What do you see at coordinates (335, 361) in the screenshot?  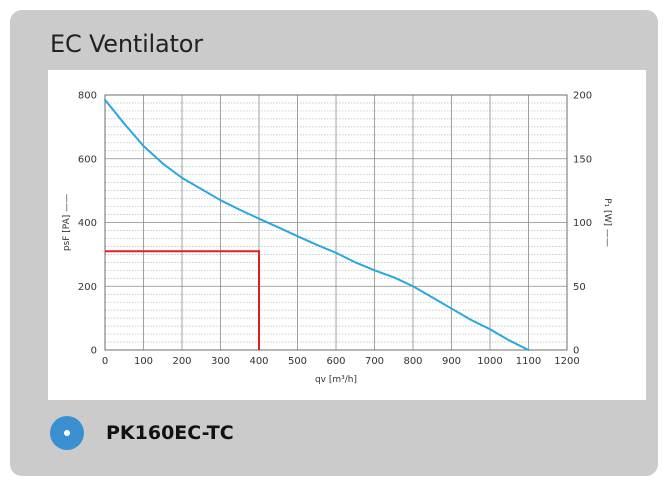 I see `x-tick-label: 600` at bounding box center [335, 361].